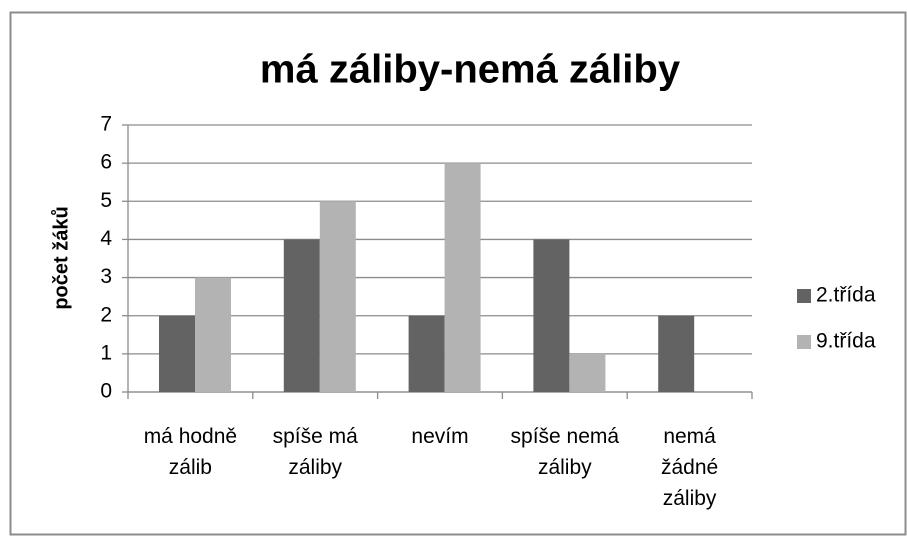 The image size is (907, 536). Describe the element at coordinates (190, 452) in the screenshot. I see `x-tick-label: má hodně zálib` at that location.